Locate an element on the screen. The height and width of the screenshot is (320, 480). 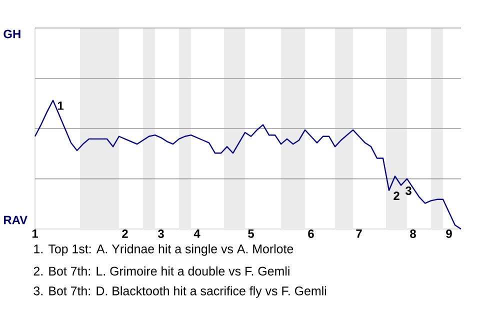
text: 2. Bot 7th: L. Grimoire hit a double vs F. Gemli is located at coordinates (162, 271).